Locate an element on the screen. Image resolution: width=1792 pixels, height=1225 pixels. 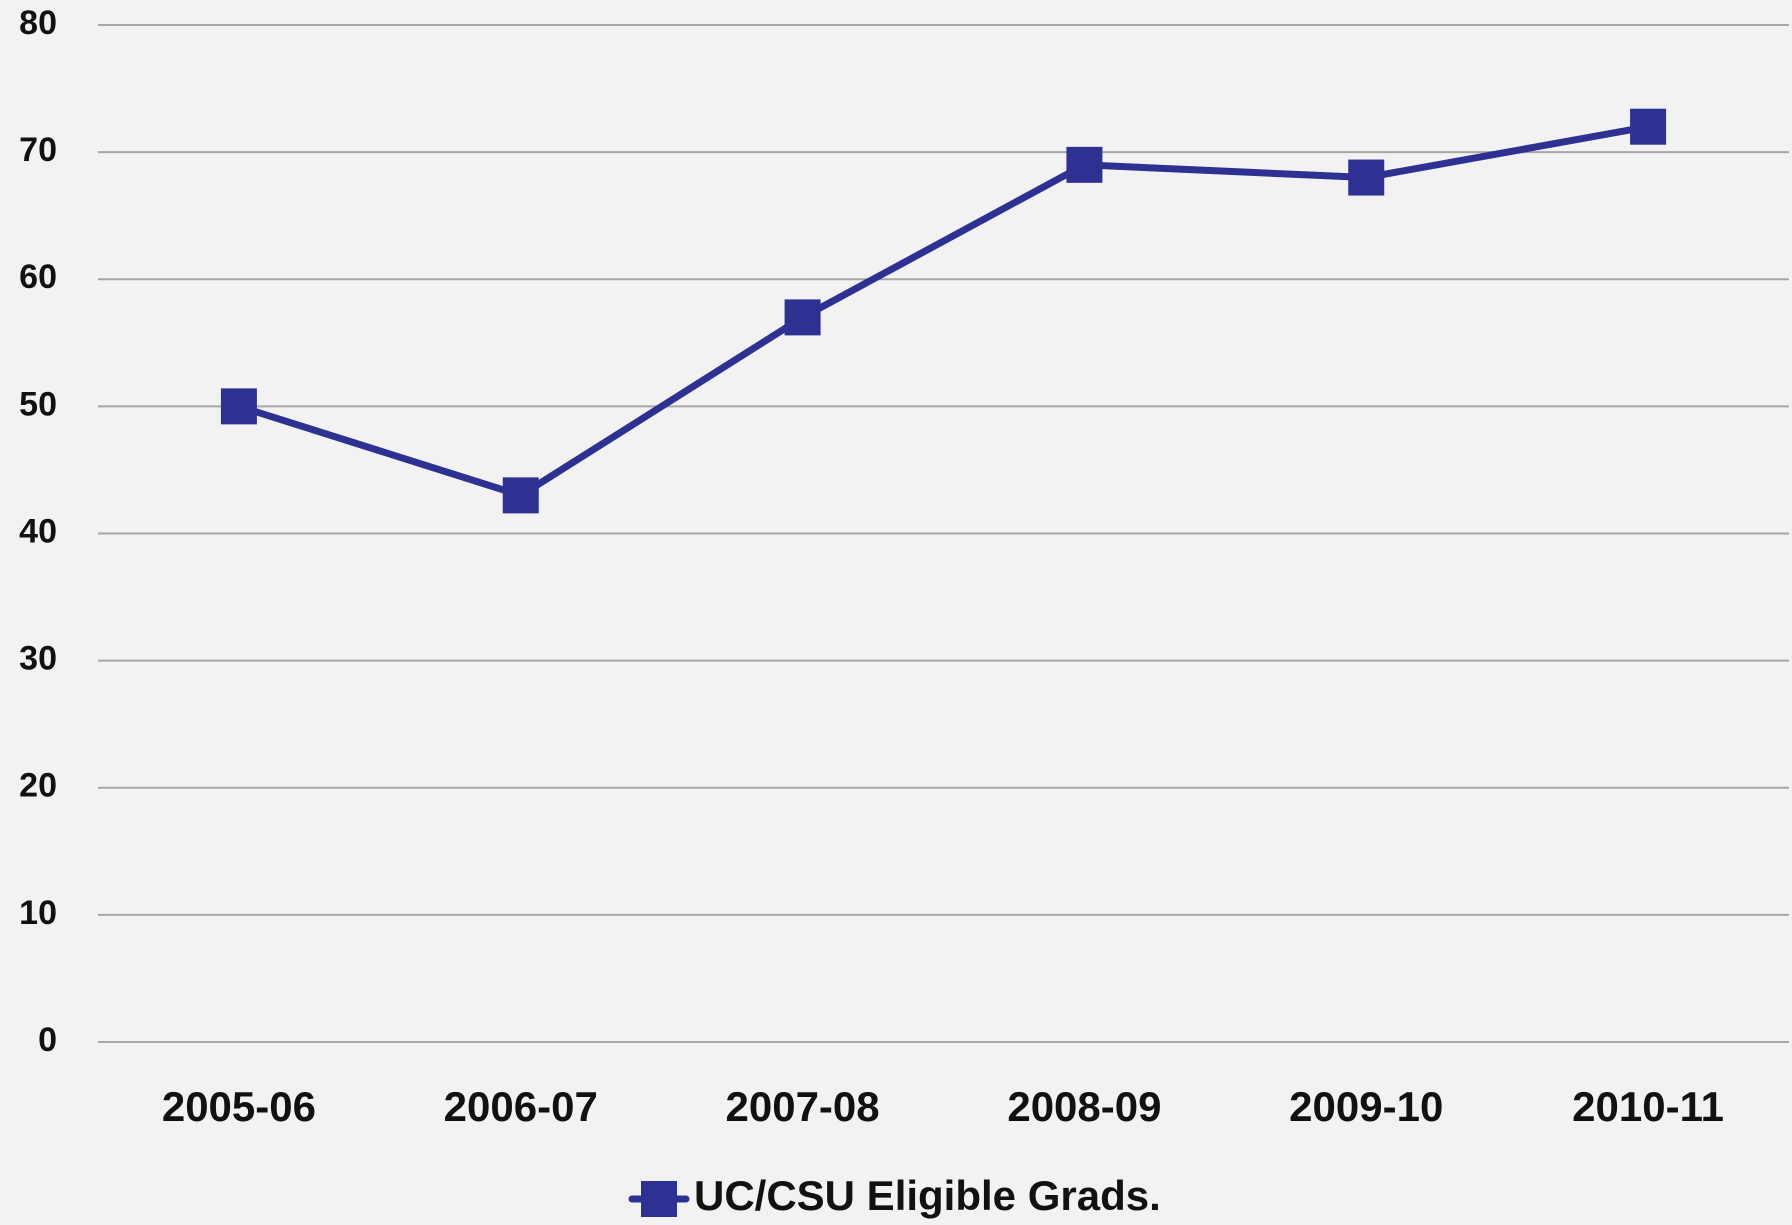
y-tick-label: 0 is located at coordinates (47, 1040).